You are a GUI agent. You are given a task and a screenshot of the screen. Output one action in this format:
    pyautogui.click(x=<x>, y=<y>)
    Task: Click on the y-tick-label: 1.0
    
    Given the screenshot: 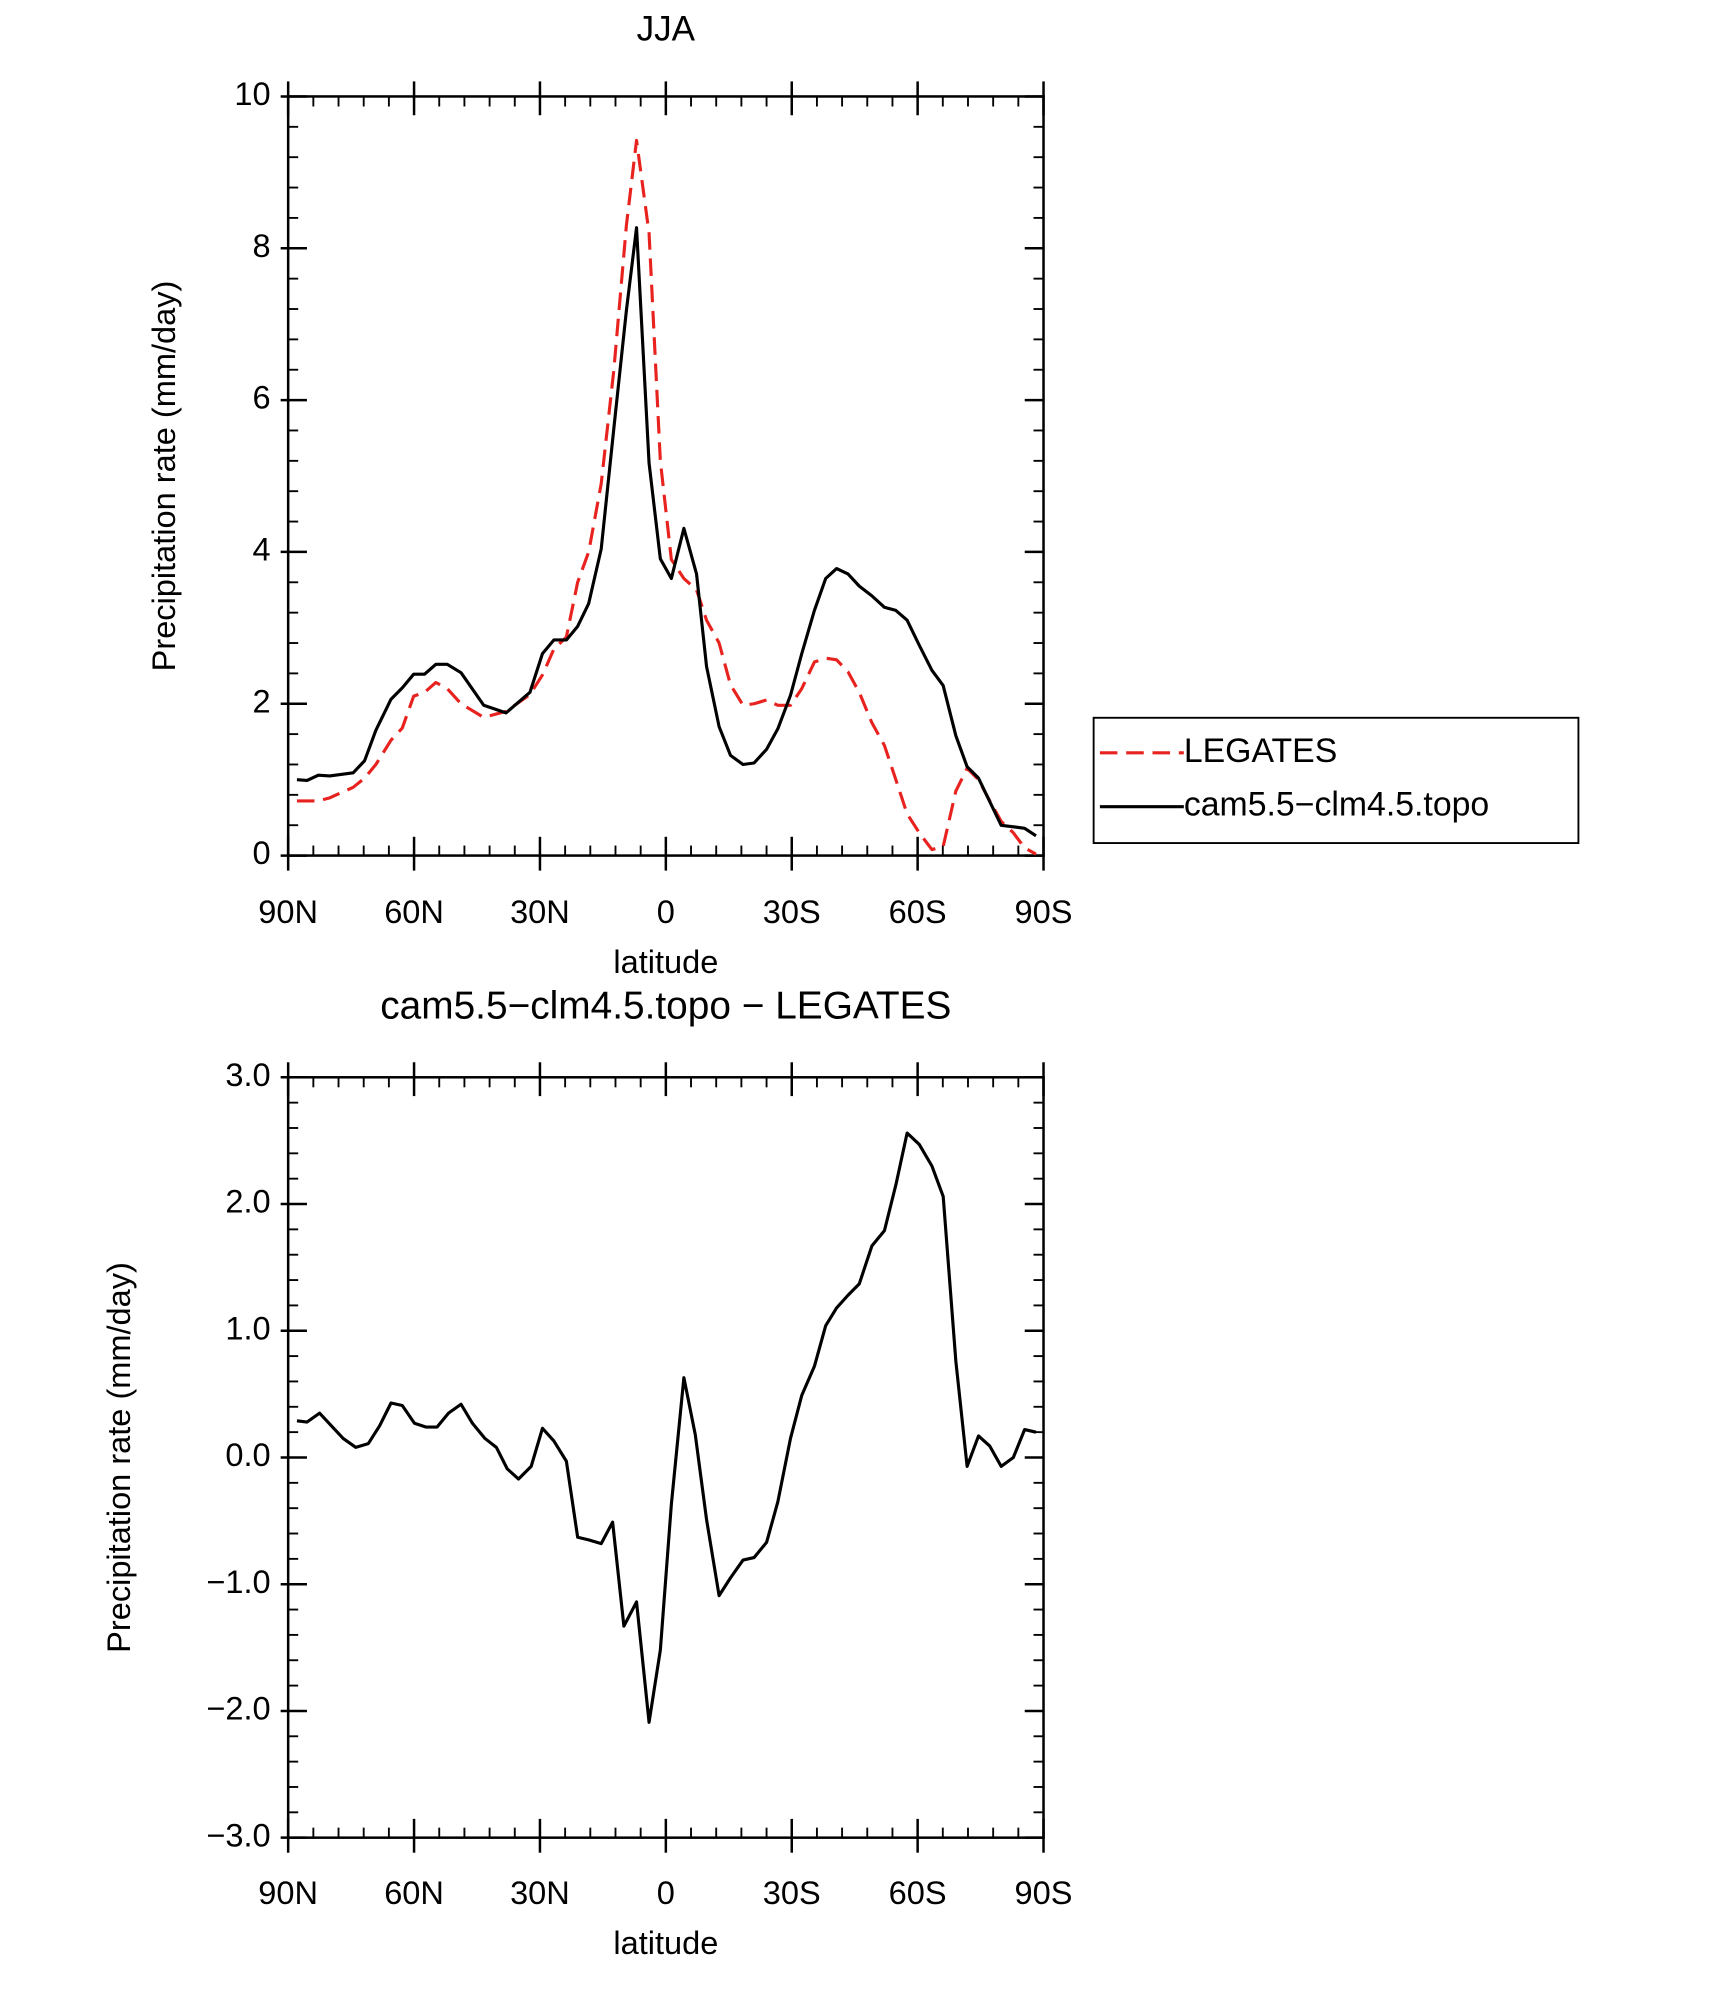 What is the action you would take?
    pyautogui.click(x=247, y=1328)
    